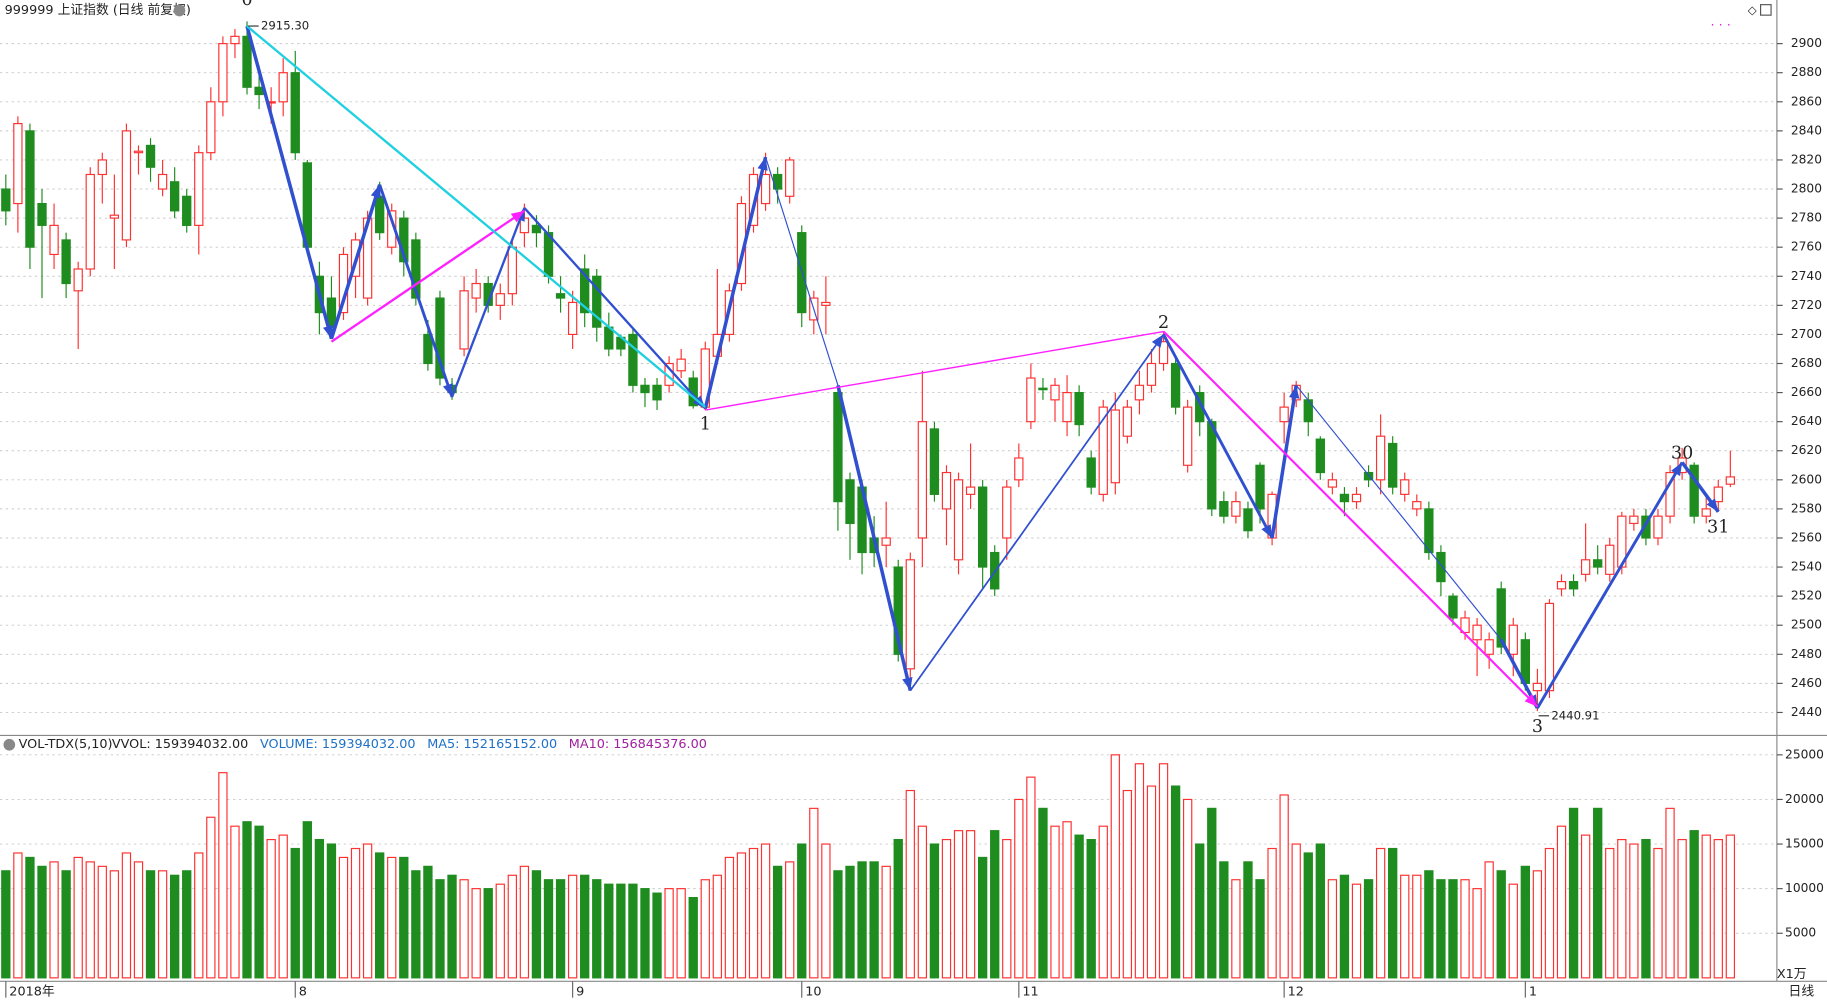 The height and width of the screenshot is (1000, 1827). What do you see at coordinates (1682, 454) in the screenshot?
I see `wave-label: 30` at bounding box center [1682, 454].